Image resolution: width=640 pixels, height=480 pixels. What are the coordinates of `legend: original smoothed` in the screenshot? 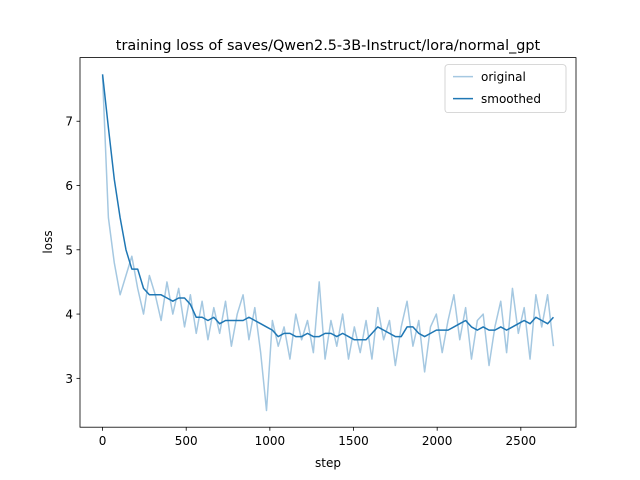 It's located at (505, 88).